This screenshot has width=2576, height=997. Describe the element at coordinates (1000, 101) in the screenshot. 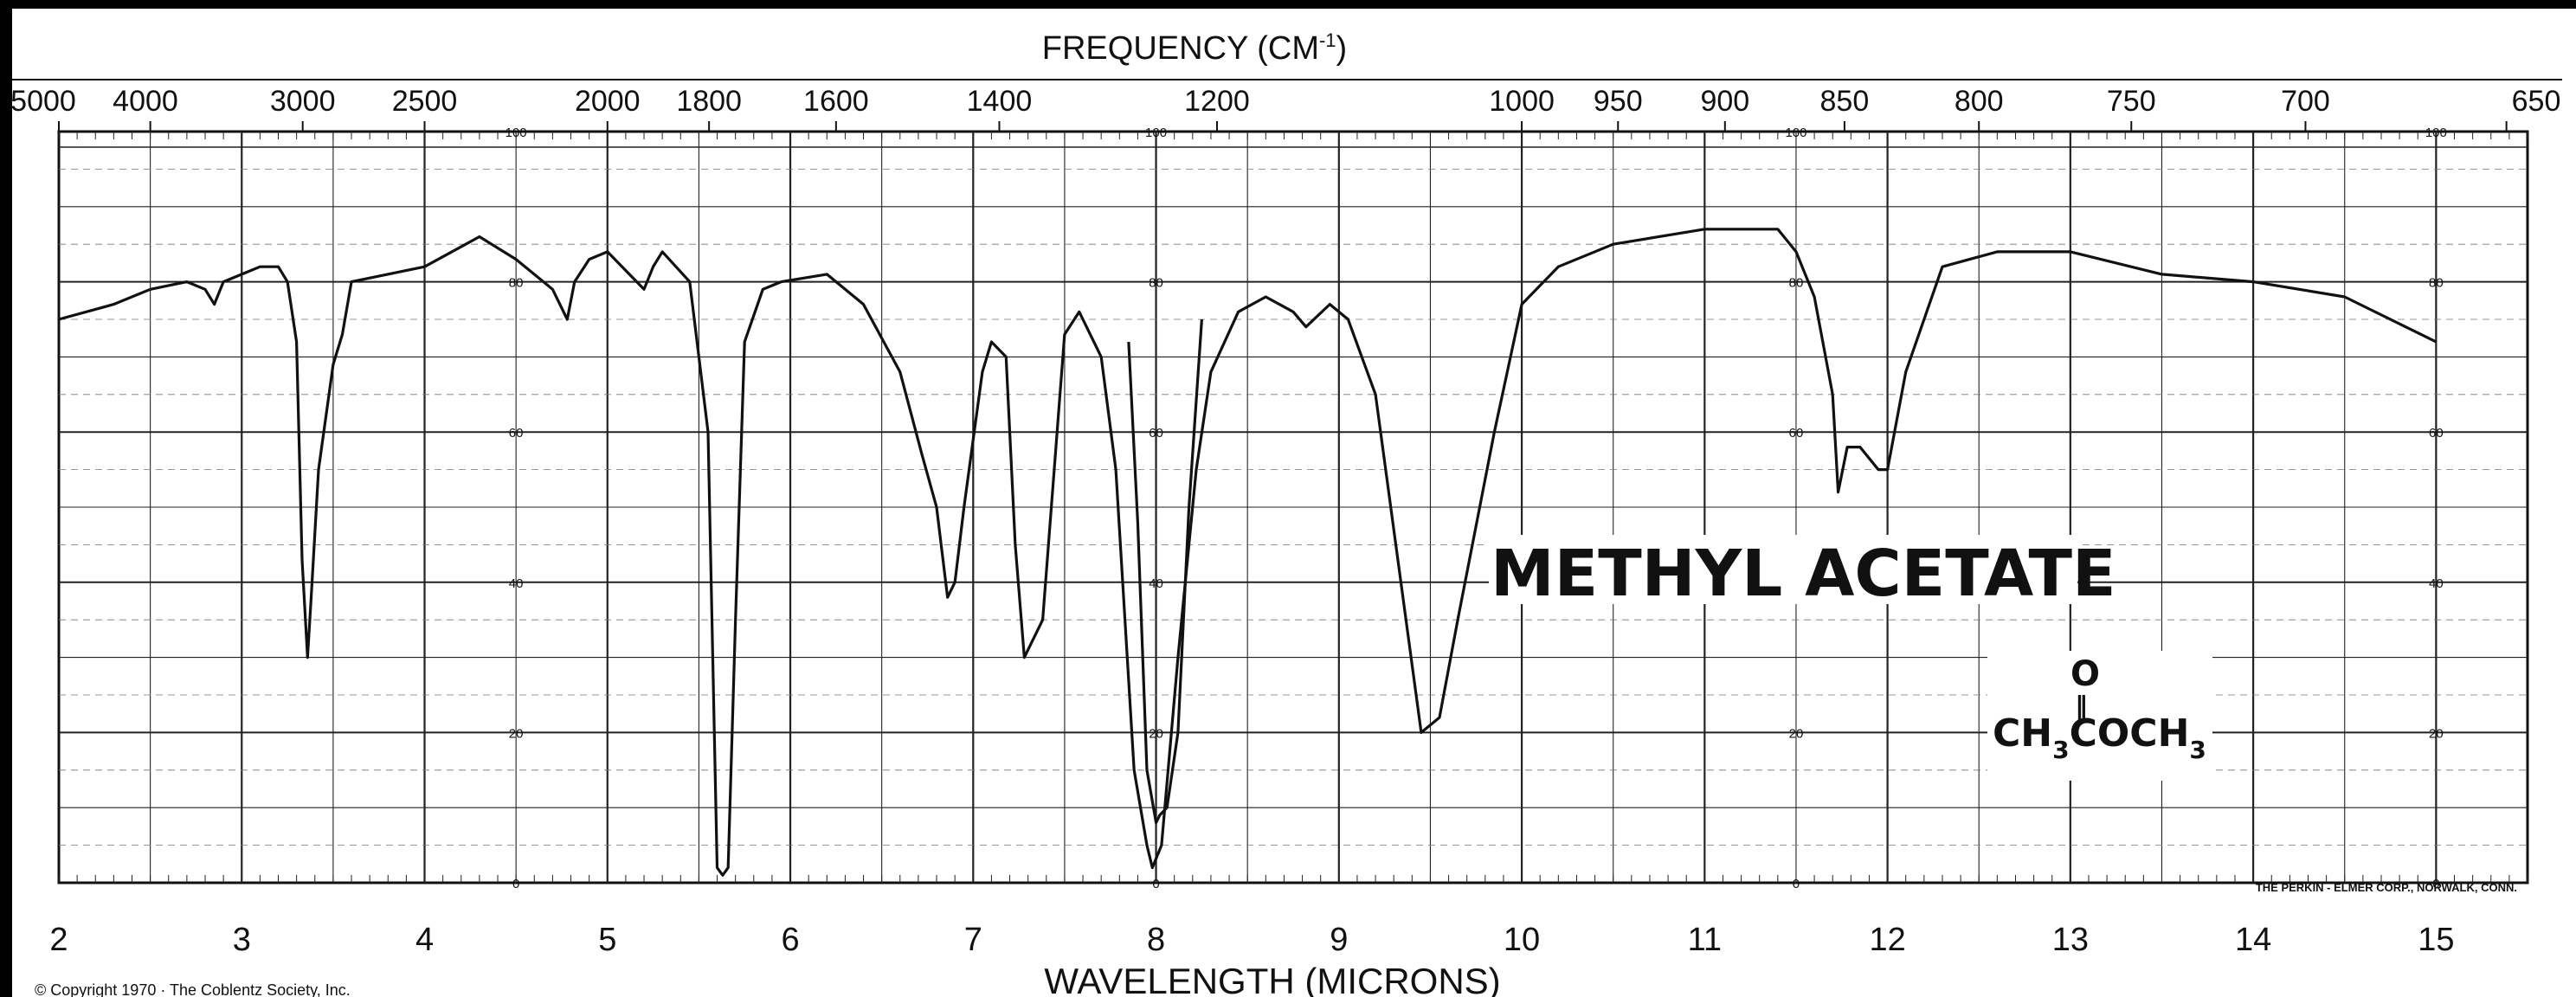

I see `frequency-tick-label: 1400` at that location.